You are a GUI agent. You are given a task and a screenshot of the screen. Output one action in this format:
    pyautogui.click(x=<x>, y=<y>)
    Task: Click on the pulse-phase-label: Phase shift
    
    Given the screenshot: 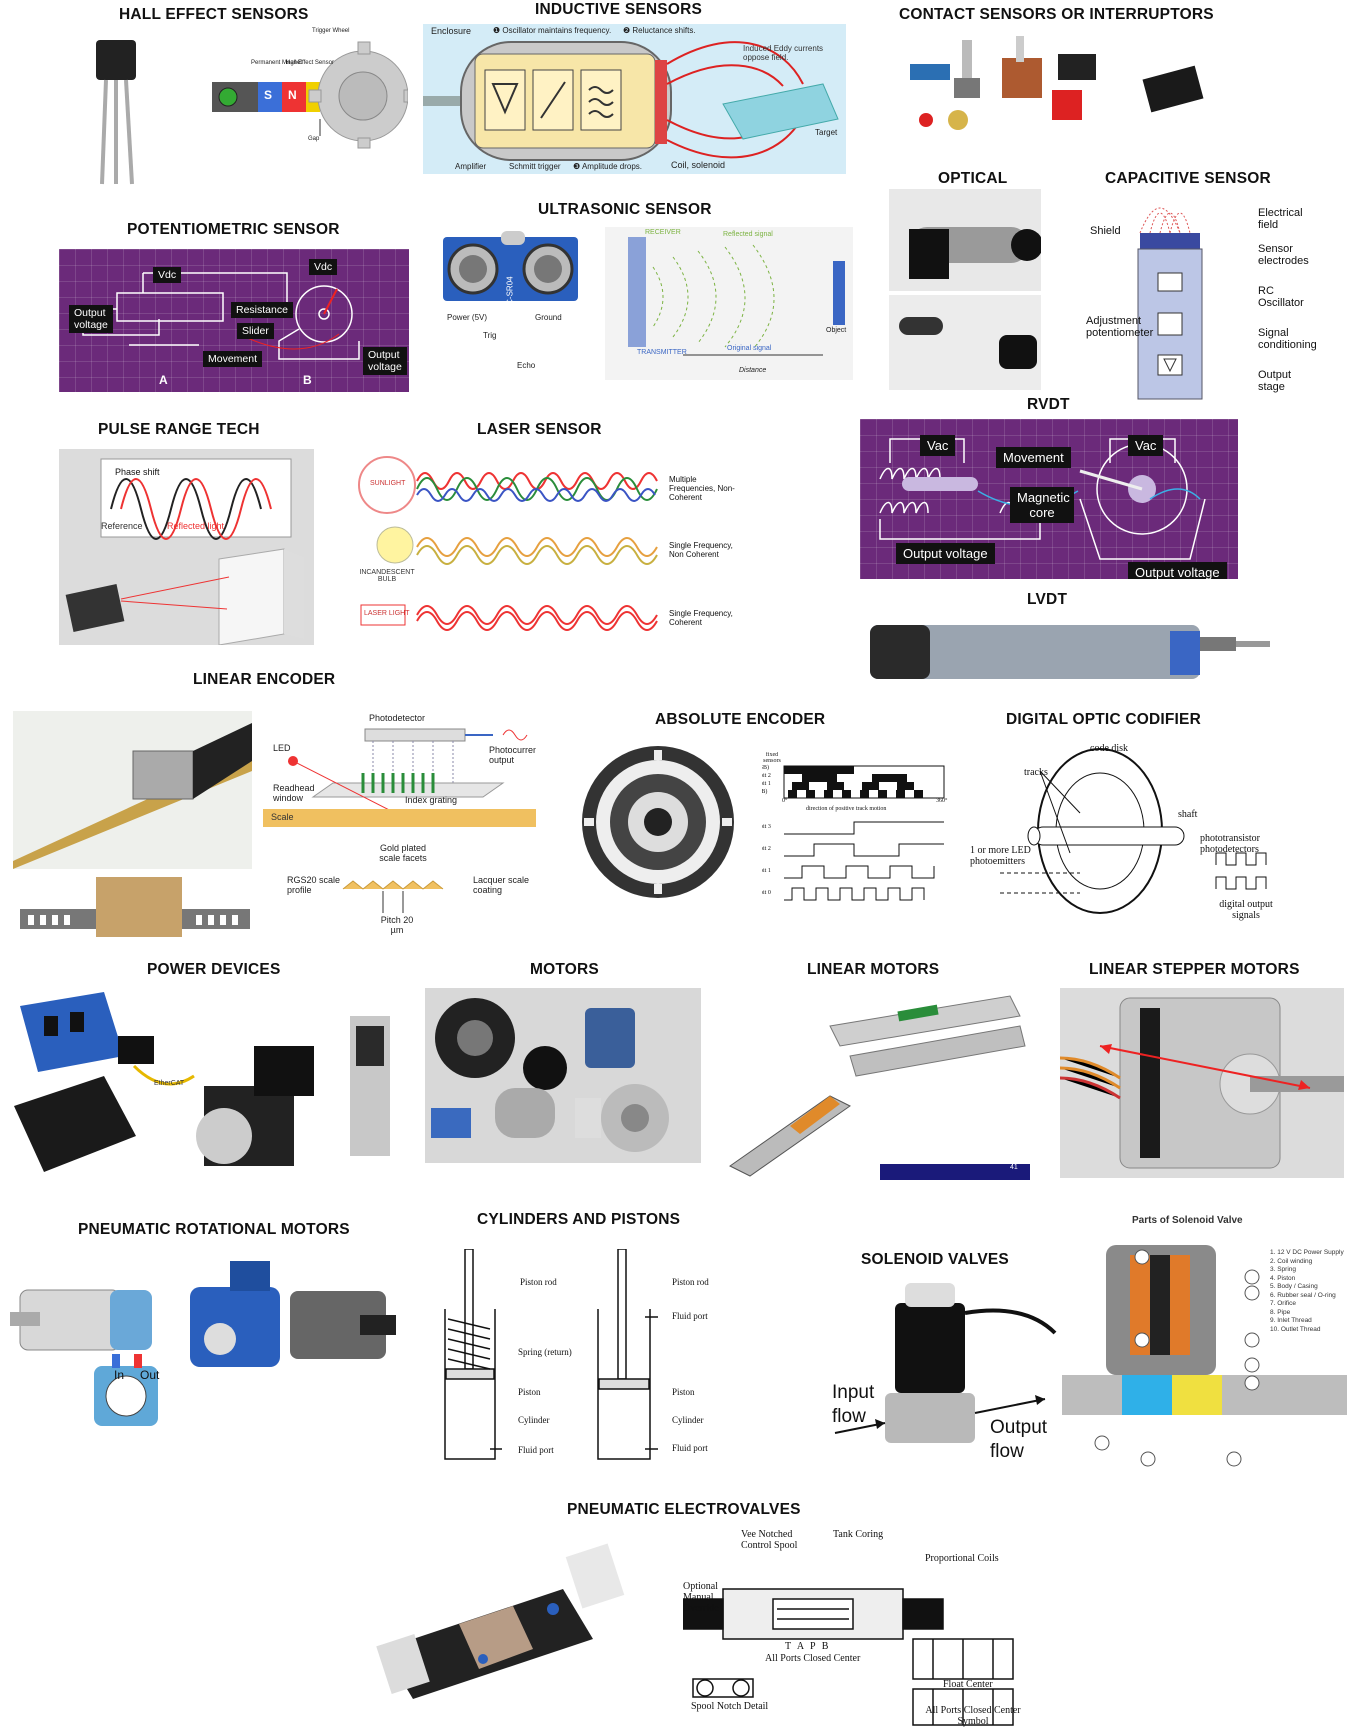 What is the action you would take?
    pyautogui.click(x=137, y=472)
    